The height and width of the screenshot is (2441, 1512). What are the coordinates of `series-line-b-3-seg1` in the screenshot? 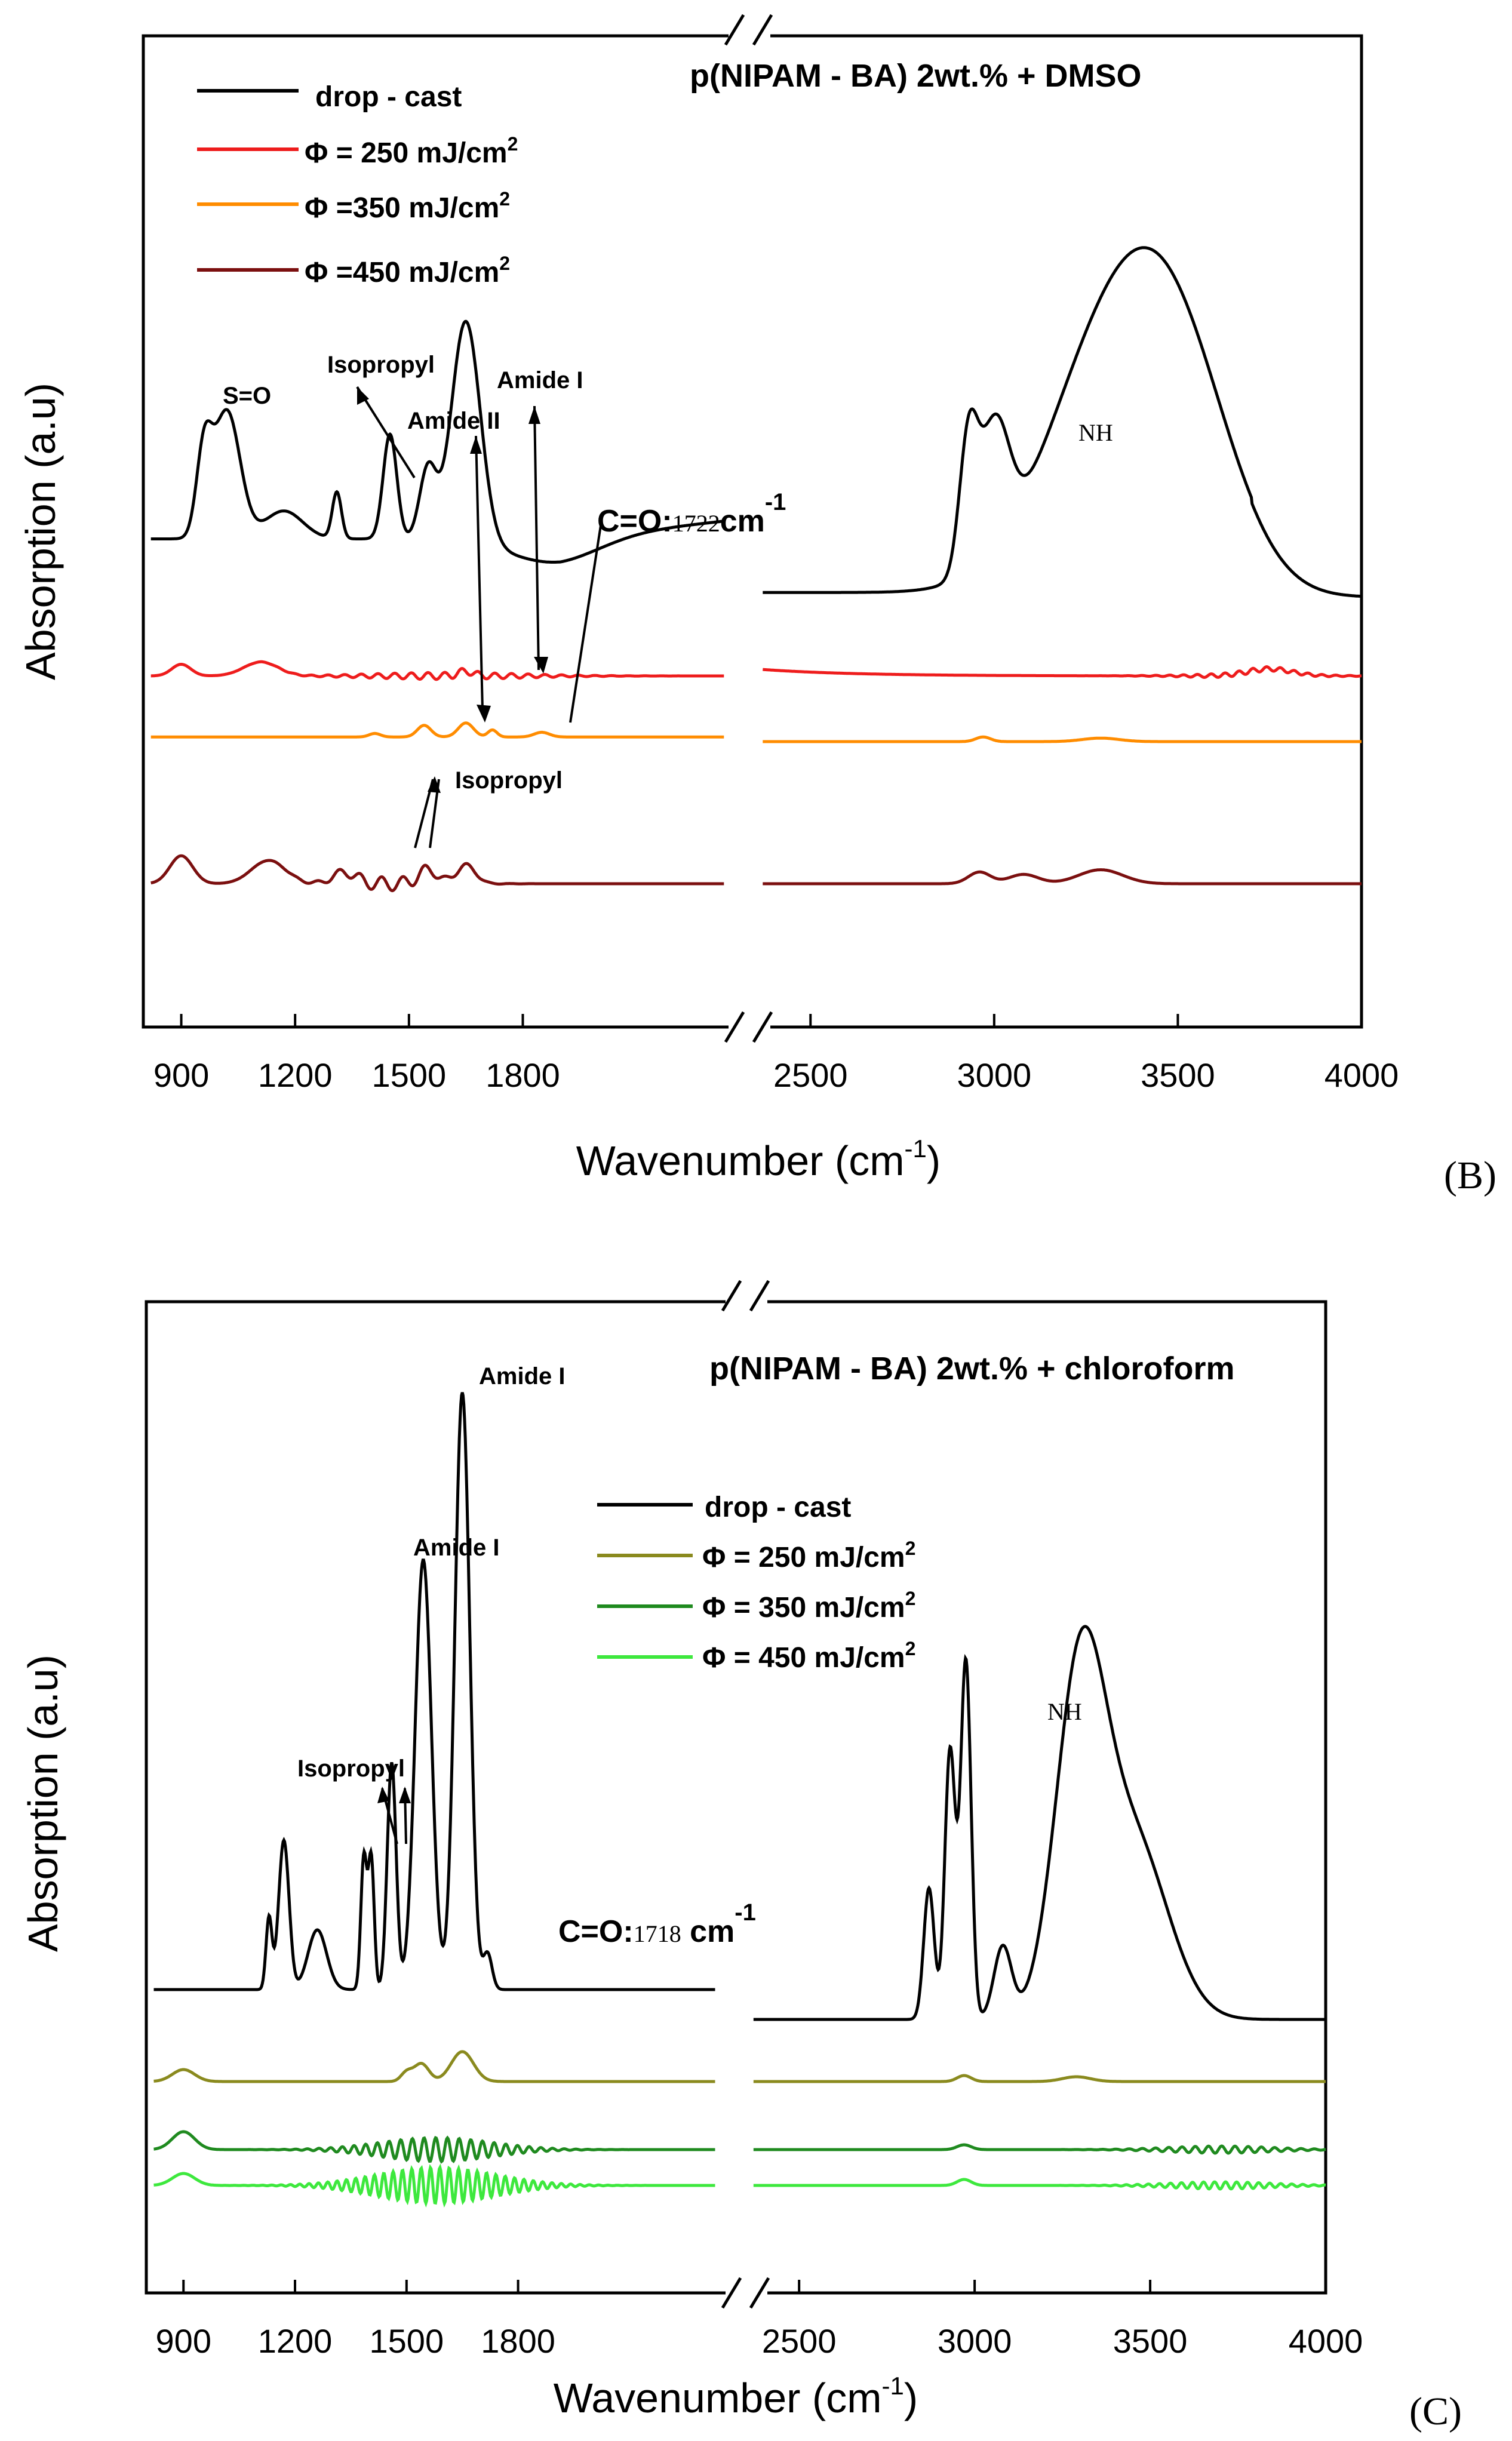 It's located at (1062, 877).